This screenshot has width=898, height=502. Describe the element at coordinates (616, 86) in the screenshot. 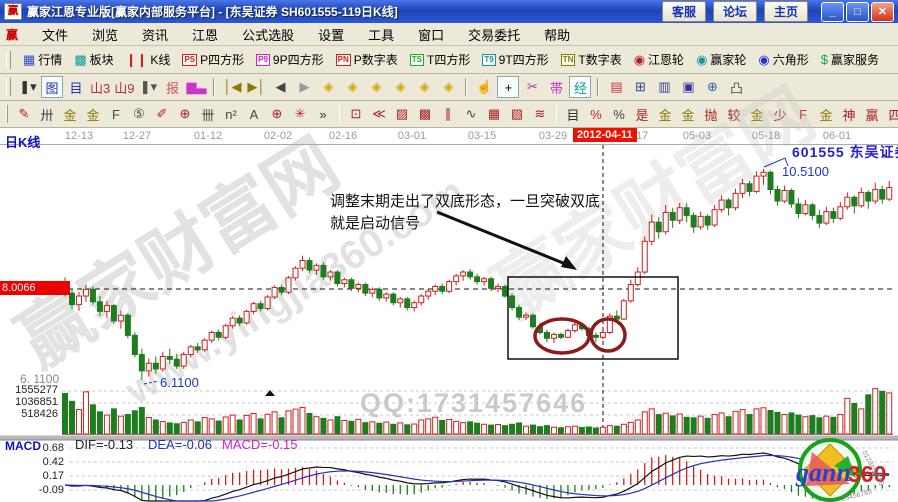

I see `calendar-icon: ▤` at that location.